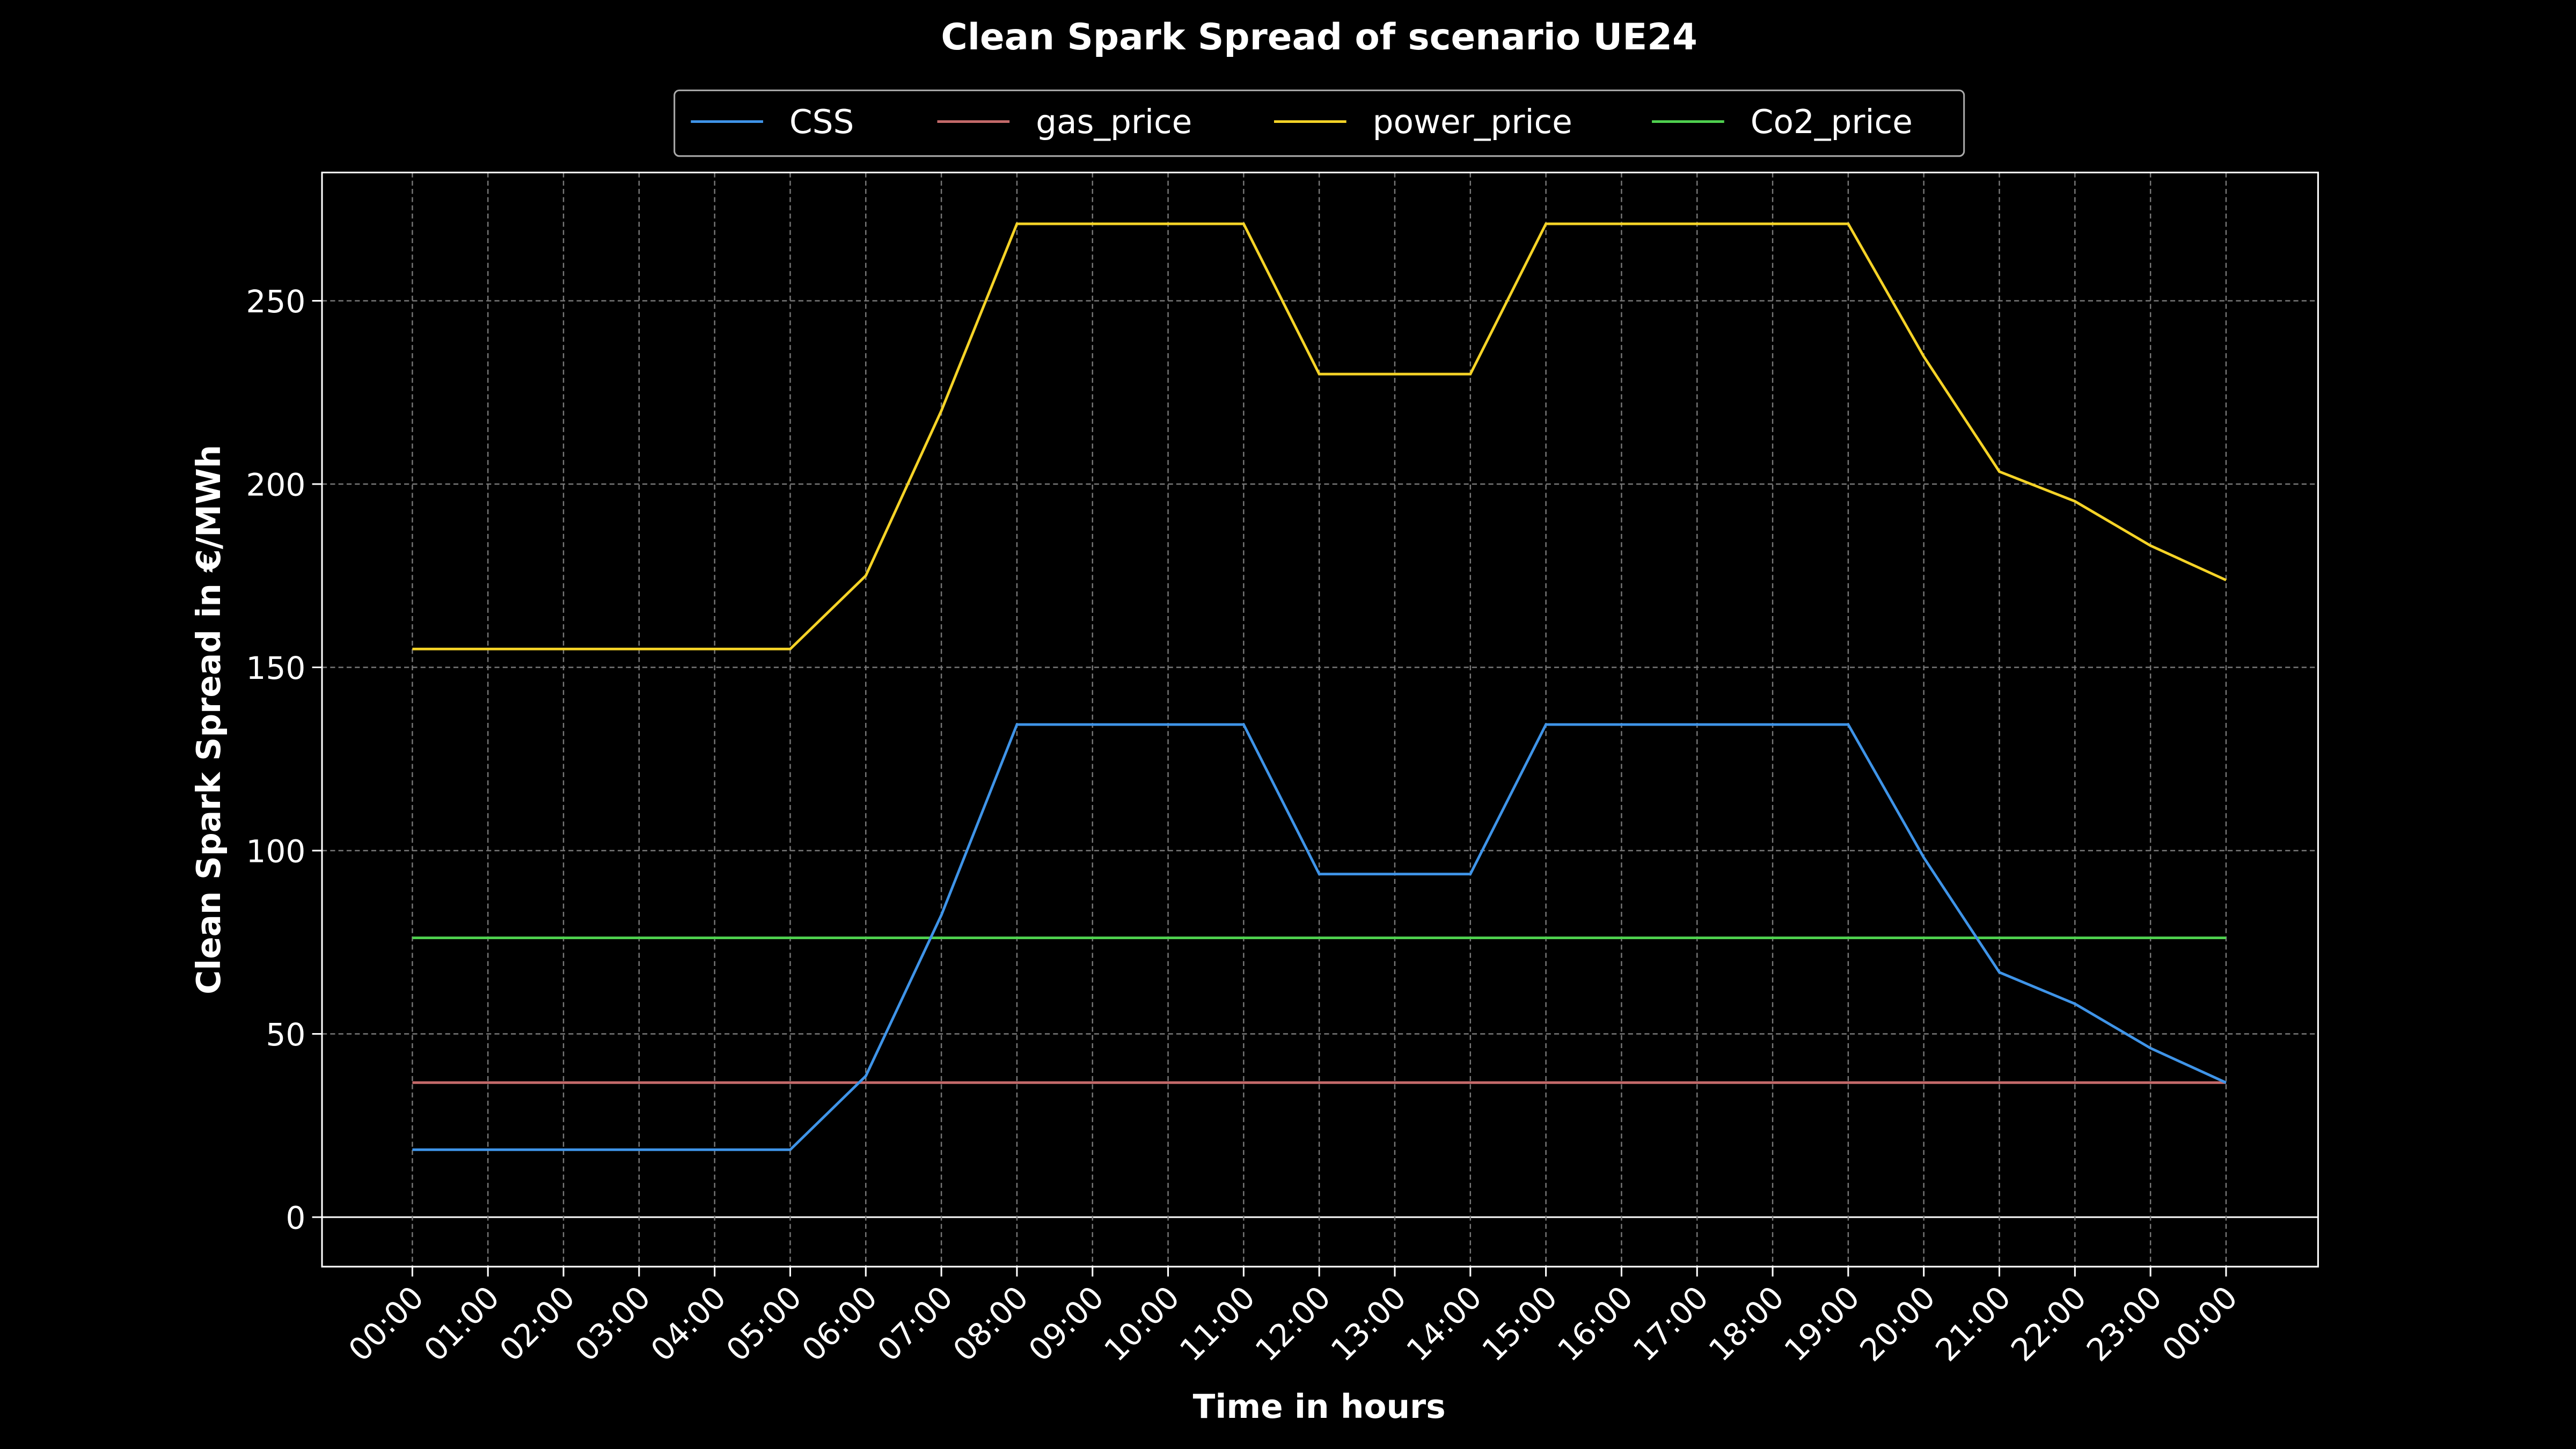  I want to click on y-tick-label: 150, so click(275, 668).